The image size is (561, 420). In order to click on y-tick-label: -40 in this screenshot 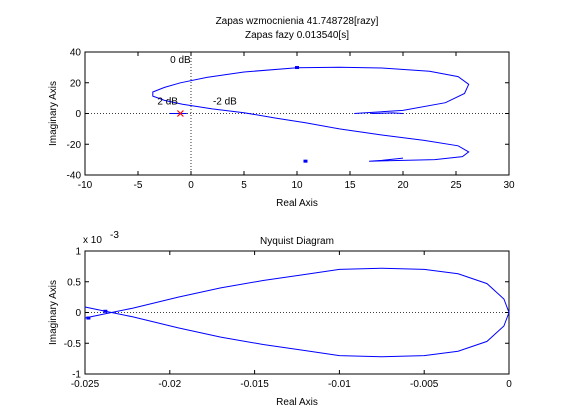, I will do `click(74, 176)`.